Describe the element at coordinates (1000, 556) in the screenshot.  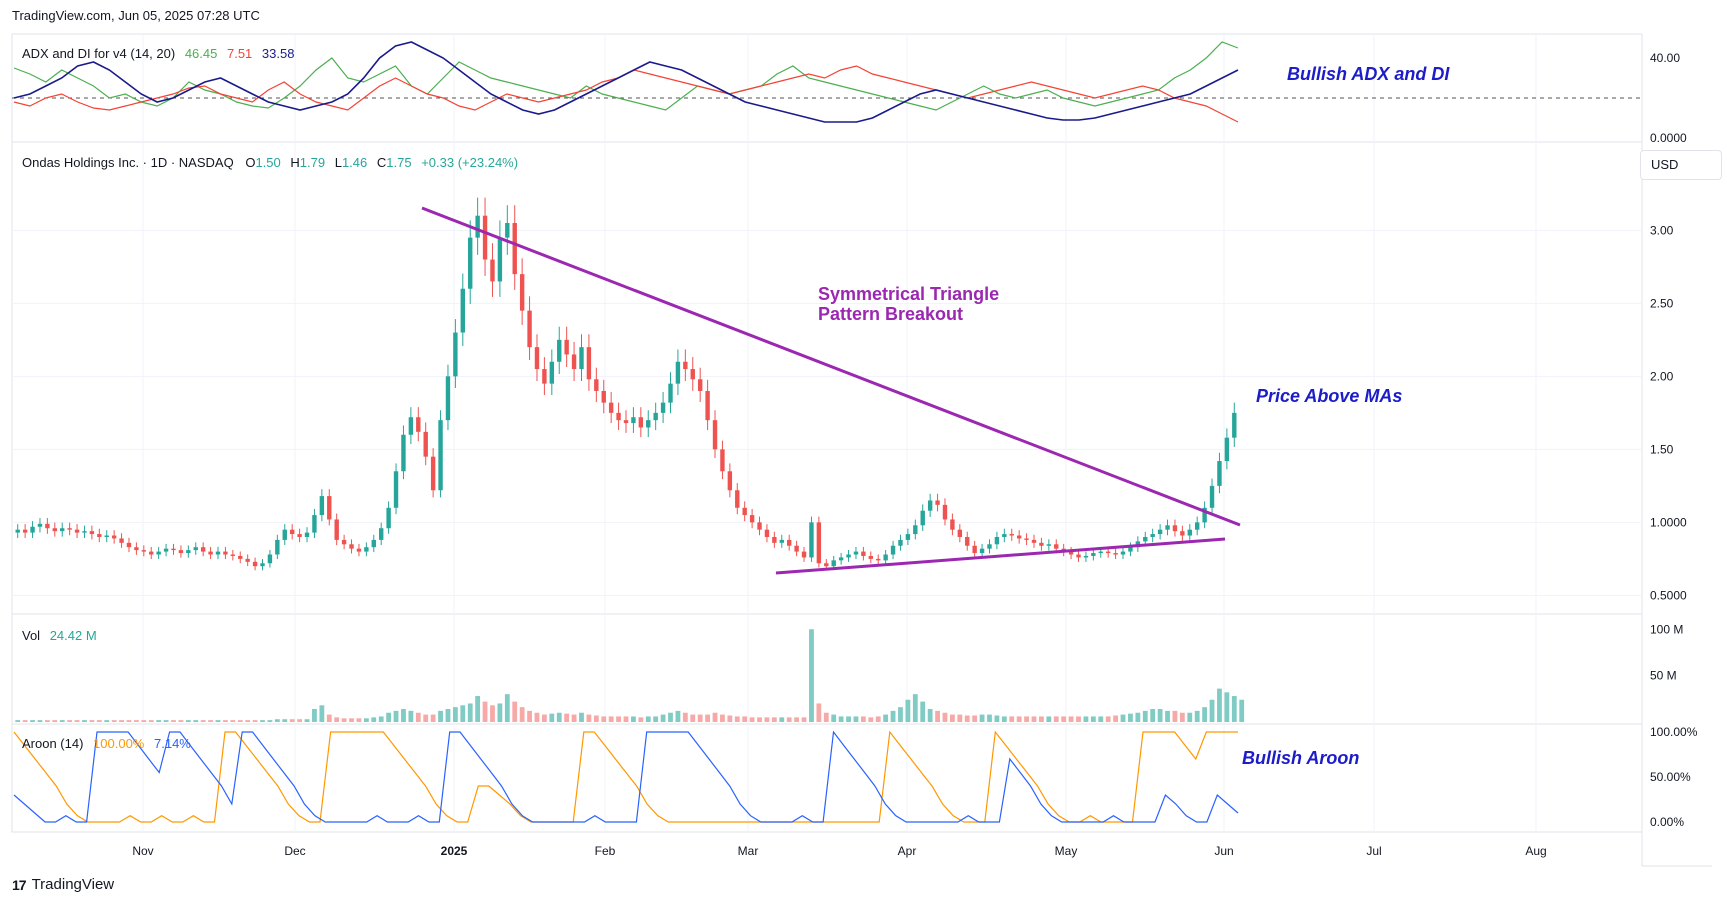
I see `triangle-lower-trendline` at that location.